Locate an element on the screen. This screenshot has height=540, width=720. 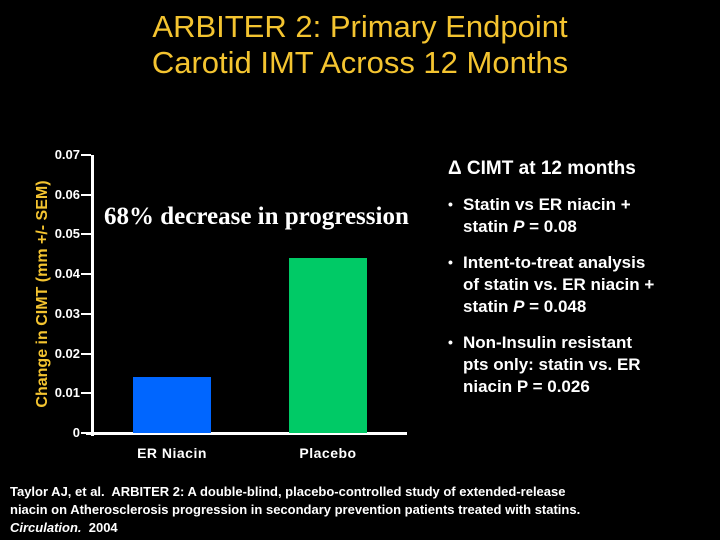
y-tick-label: 0.05 is located at coordinates (67, 234).